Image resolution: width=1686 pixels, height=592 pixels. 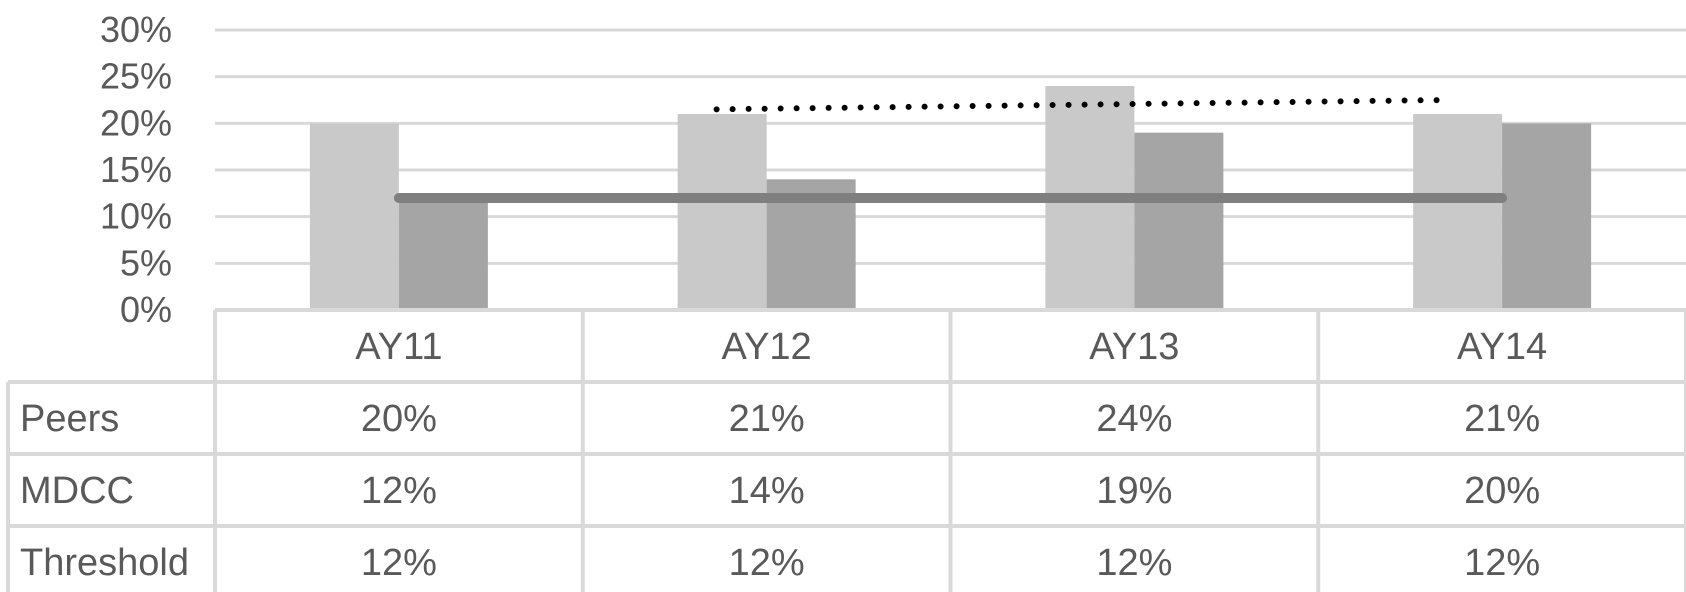 I want to click on y-tick-label: 20%, so click(x=136, y=122).